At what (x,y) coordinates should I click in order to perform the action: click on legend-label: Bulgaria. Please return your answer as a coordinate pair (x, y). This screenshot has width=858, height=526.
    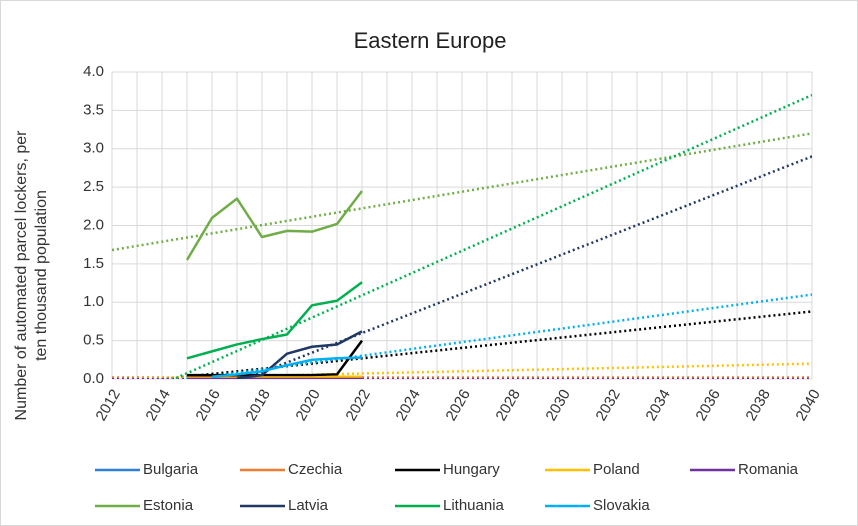
    Looking at the image, I should click on (171, 469).